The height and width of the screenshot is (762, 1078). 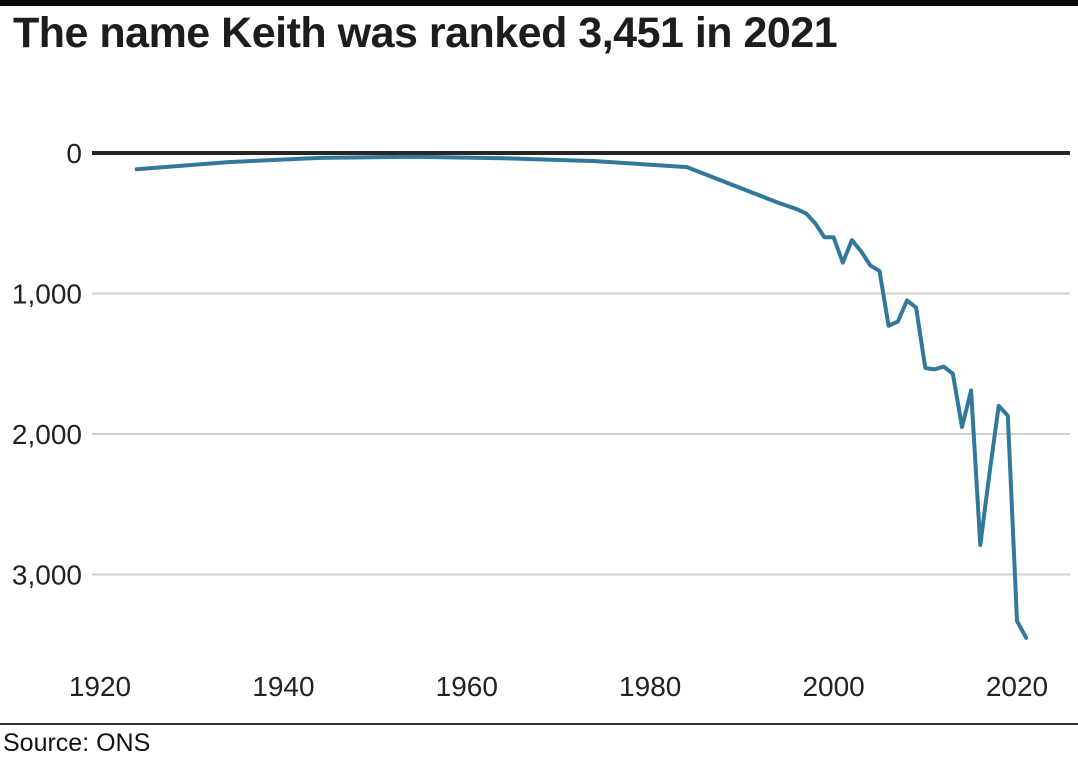 What do you see at coordinates (833, 686) in the screenshot?
I see `x-tick-label: 2000` at bounding box center [833, 686].